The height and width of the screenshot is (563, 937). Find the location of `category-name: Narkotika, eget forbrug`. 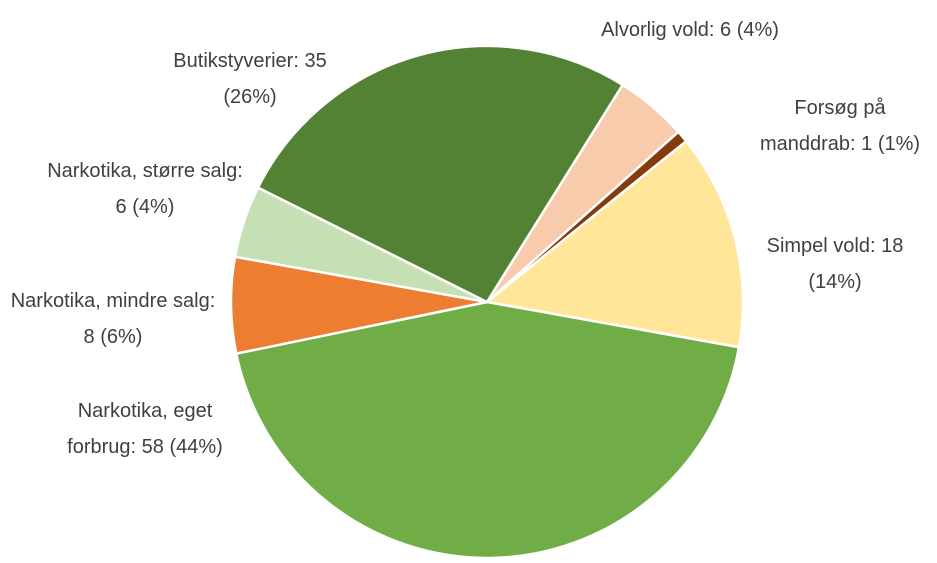

category-name: Narkotika, eget forbrug is located at coordinates (140, 429).